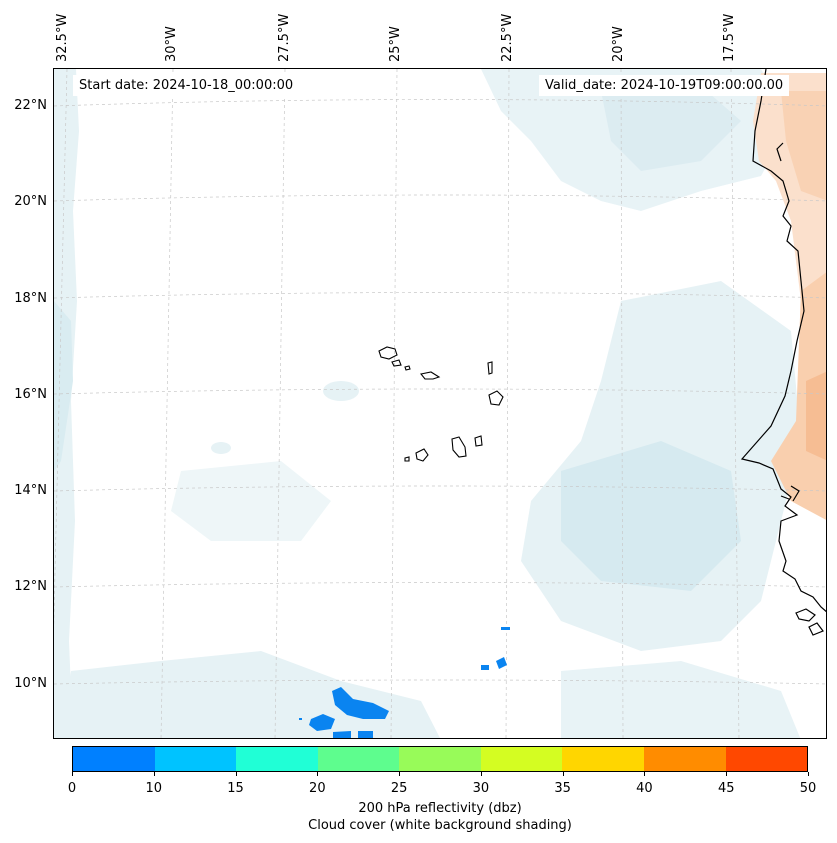 The height and width of the screenshot is (843, 837). I want to click on colorbar-tick-label: 30, so click(481, 788).